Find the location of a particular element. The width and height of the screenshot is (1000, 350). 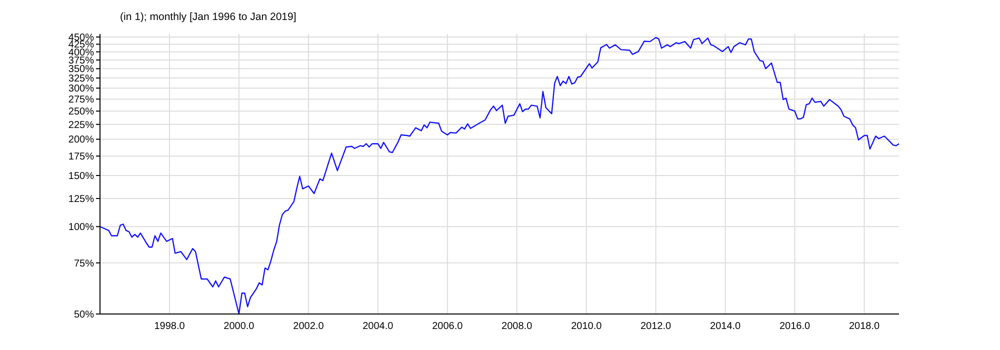

y-tick-label: 375% is located at coordinates (81, 60).